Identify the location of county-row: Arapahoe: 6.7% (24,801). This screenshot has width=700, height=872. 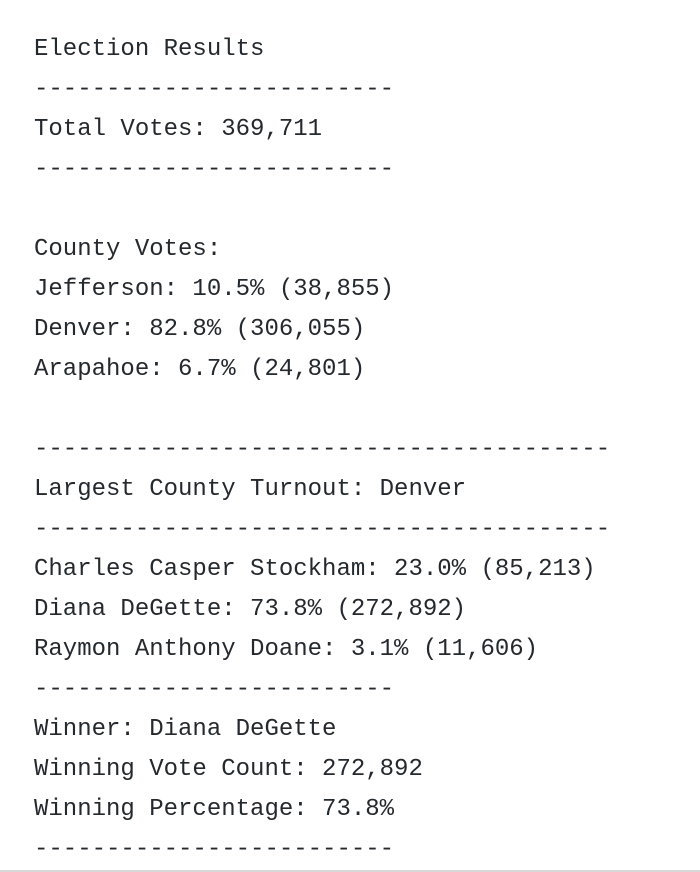
(200, 369).